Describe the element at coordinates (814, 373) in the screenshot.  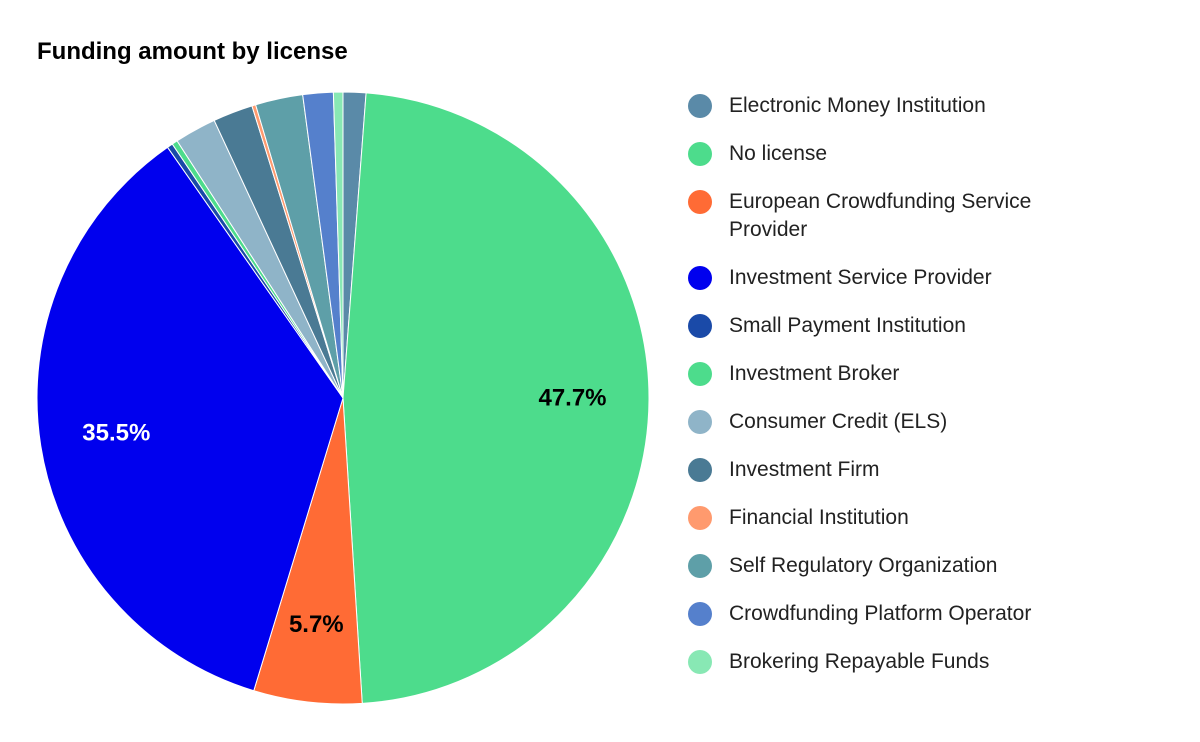
I see `legend-label: Investment Broker` at that location.